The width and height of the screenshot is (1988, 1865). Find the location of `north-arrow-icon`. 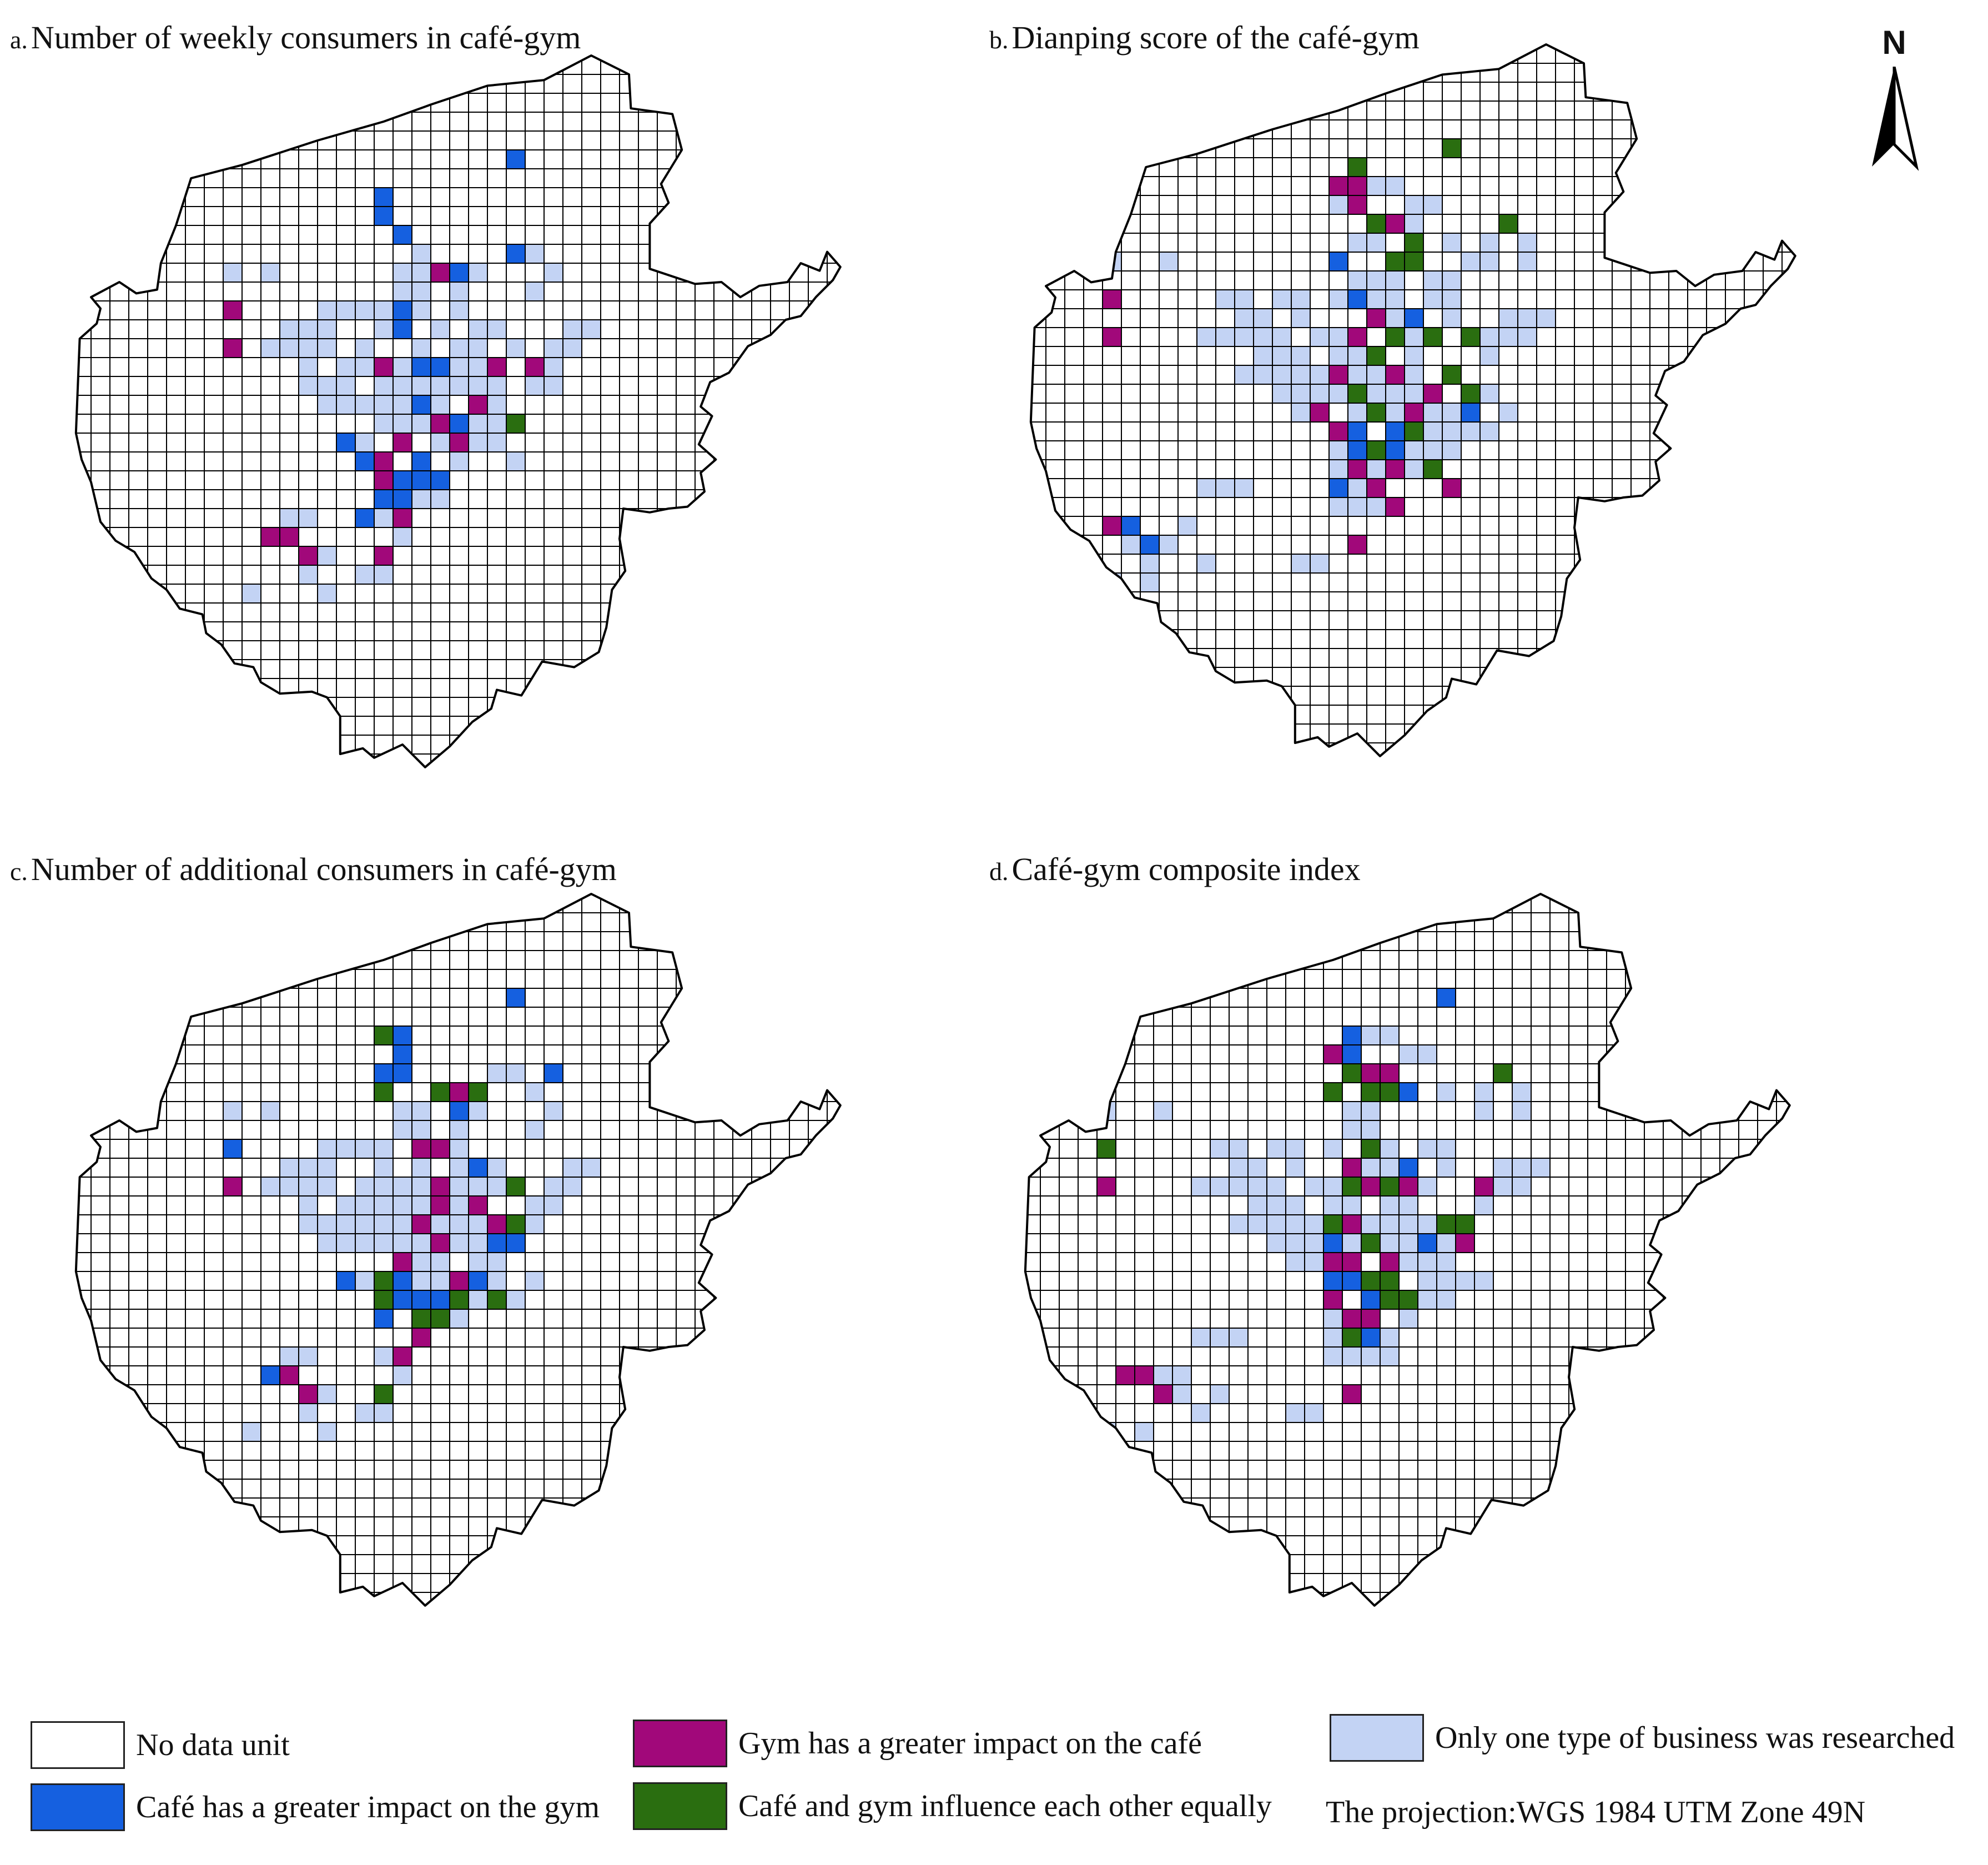

north-arrow-icon is located at coordinates (1895, 119).